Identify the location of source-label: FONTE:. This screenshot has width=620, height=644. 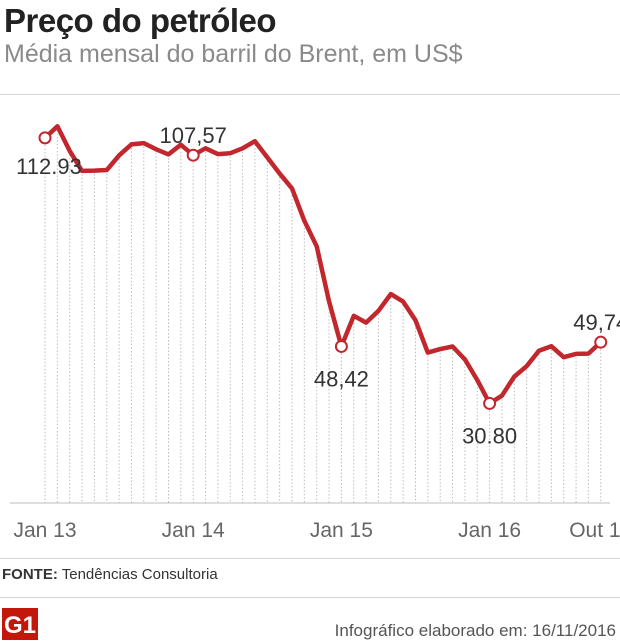
(30, 574).